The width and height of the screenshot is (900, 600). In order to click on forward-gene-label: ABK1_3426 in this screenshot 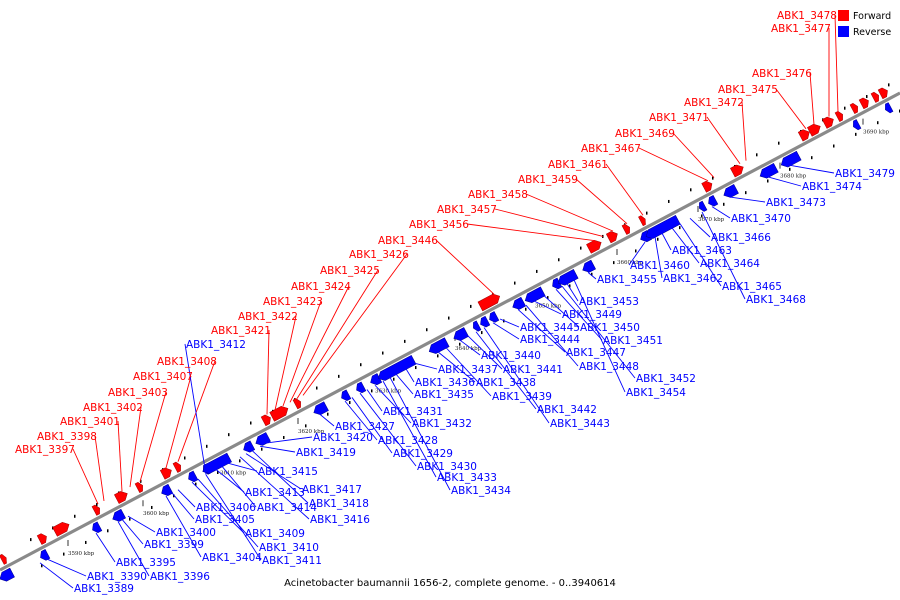, I will do `click(379, 255)`.